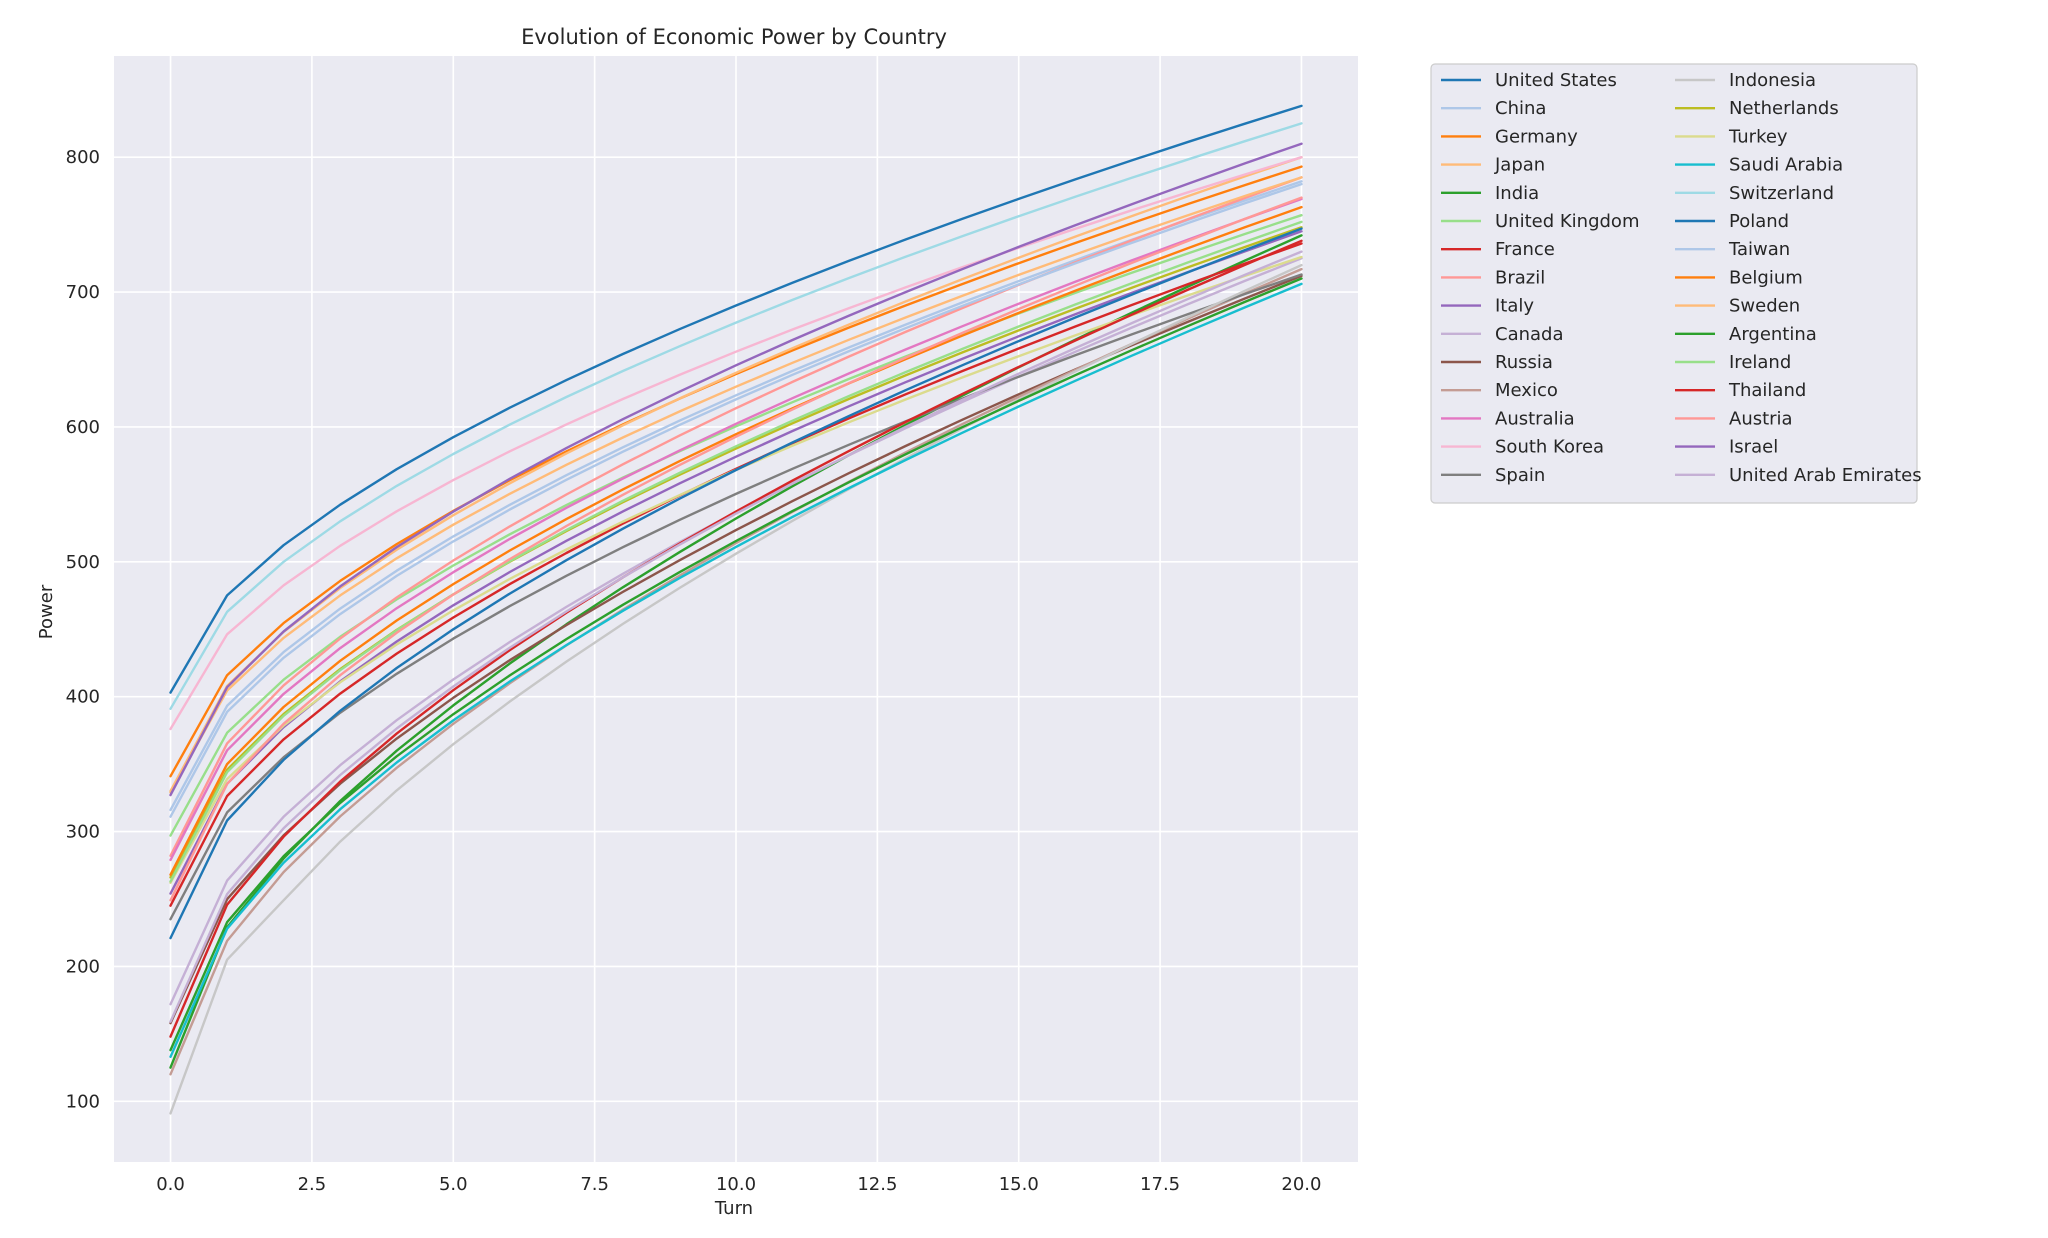 The width and height of the screenshot is (2048, 1238). Describe the element at coordinates (1772, 80) in the screenshot. I see `legend-label: Indonesia` at that location.